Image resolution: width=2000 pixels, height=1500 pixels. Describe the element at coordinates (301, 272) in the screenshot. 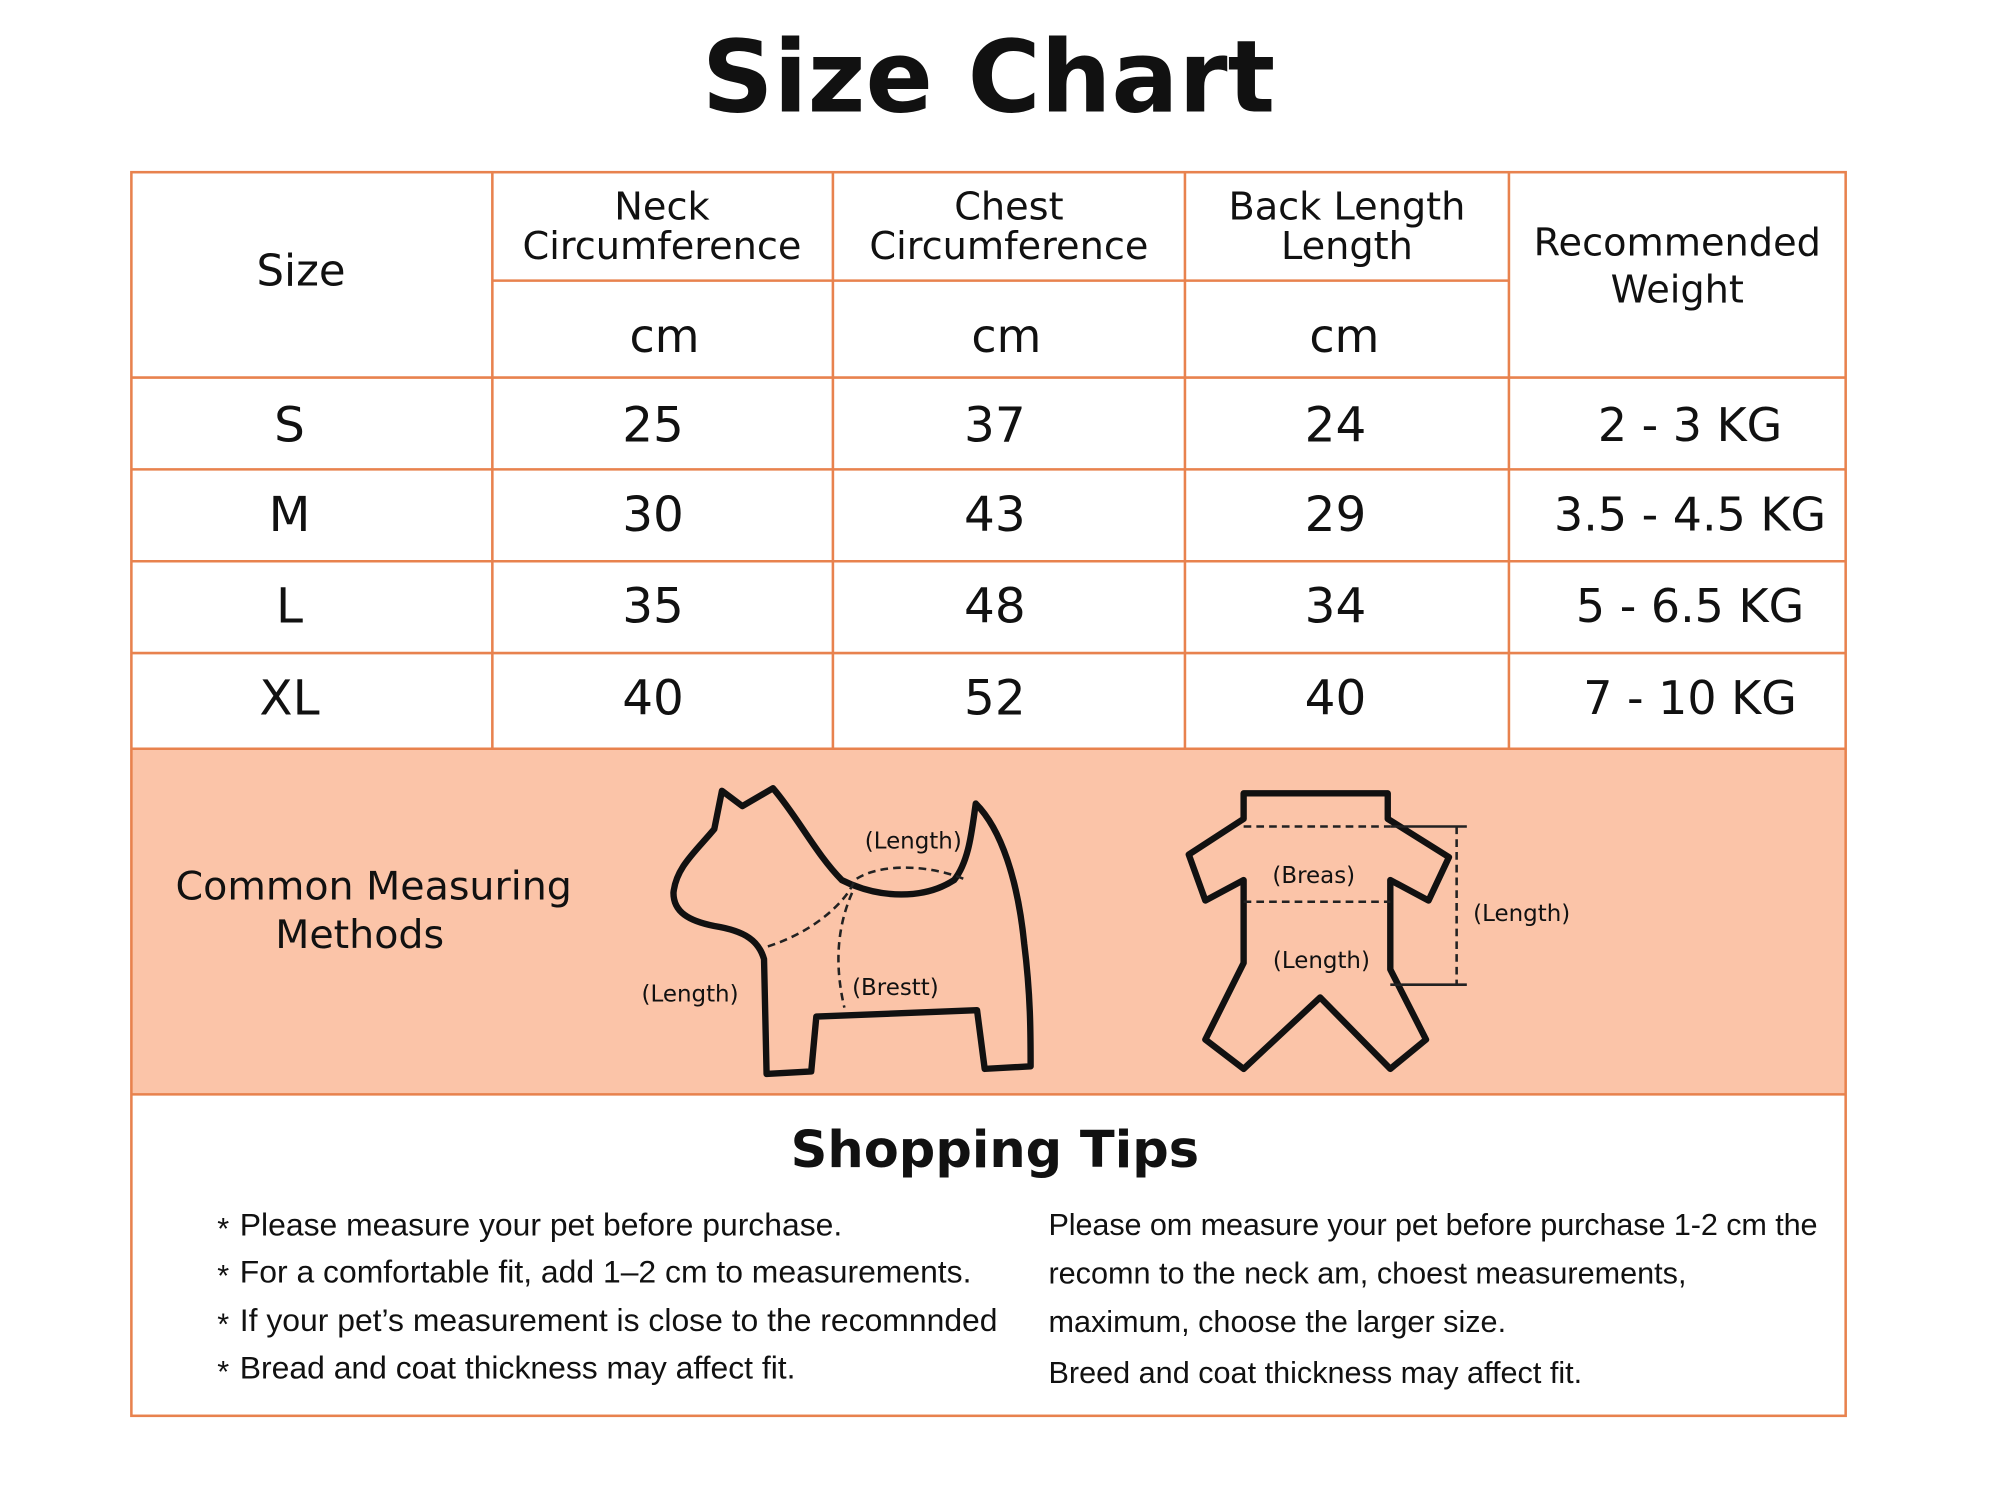

I see `header-size: Size` at that location.